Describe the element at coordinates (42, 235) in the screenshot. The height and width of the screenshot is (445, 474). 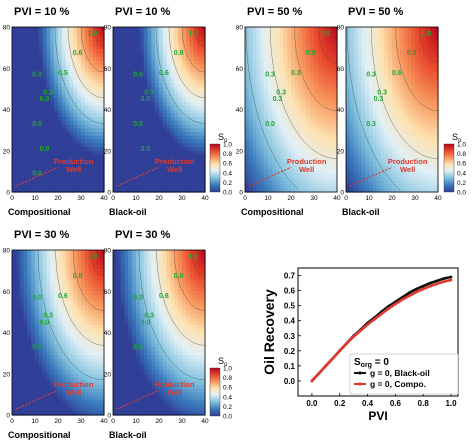
I see `panel-title: PVI = 30 %` at that location.